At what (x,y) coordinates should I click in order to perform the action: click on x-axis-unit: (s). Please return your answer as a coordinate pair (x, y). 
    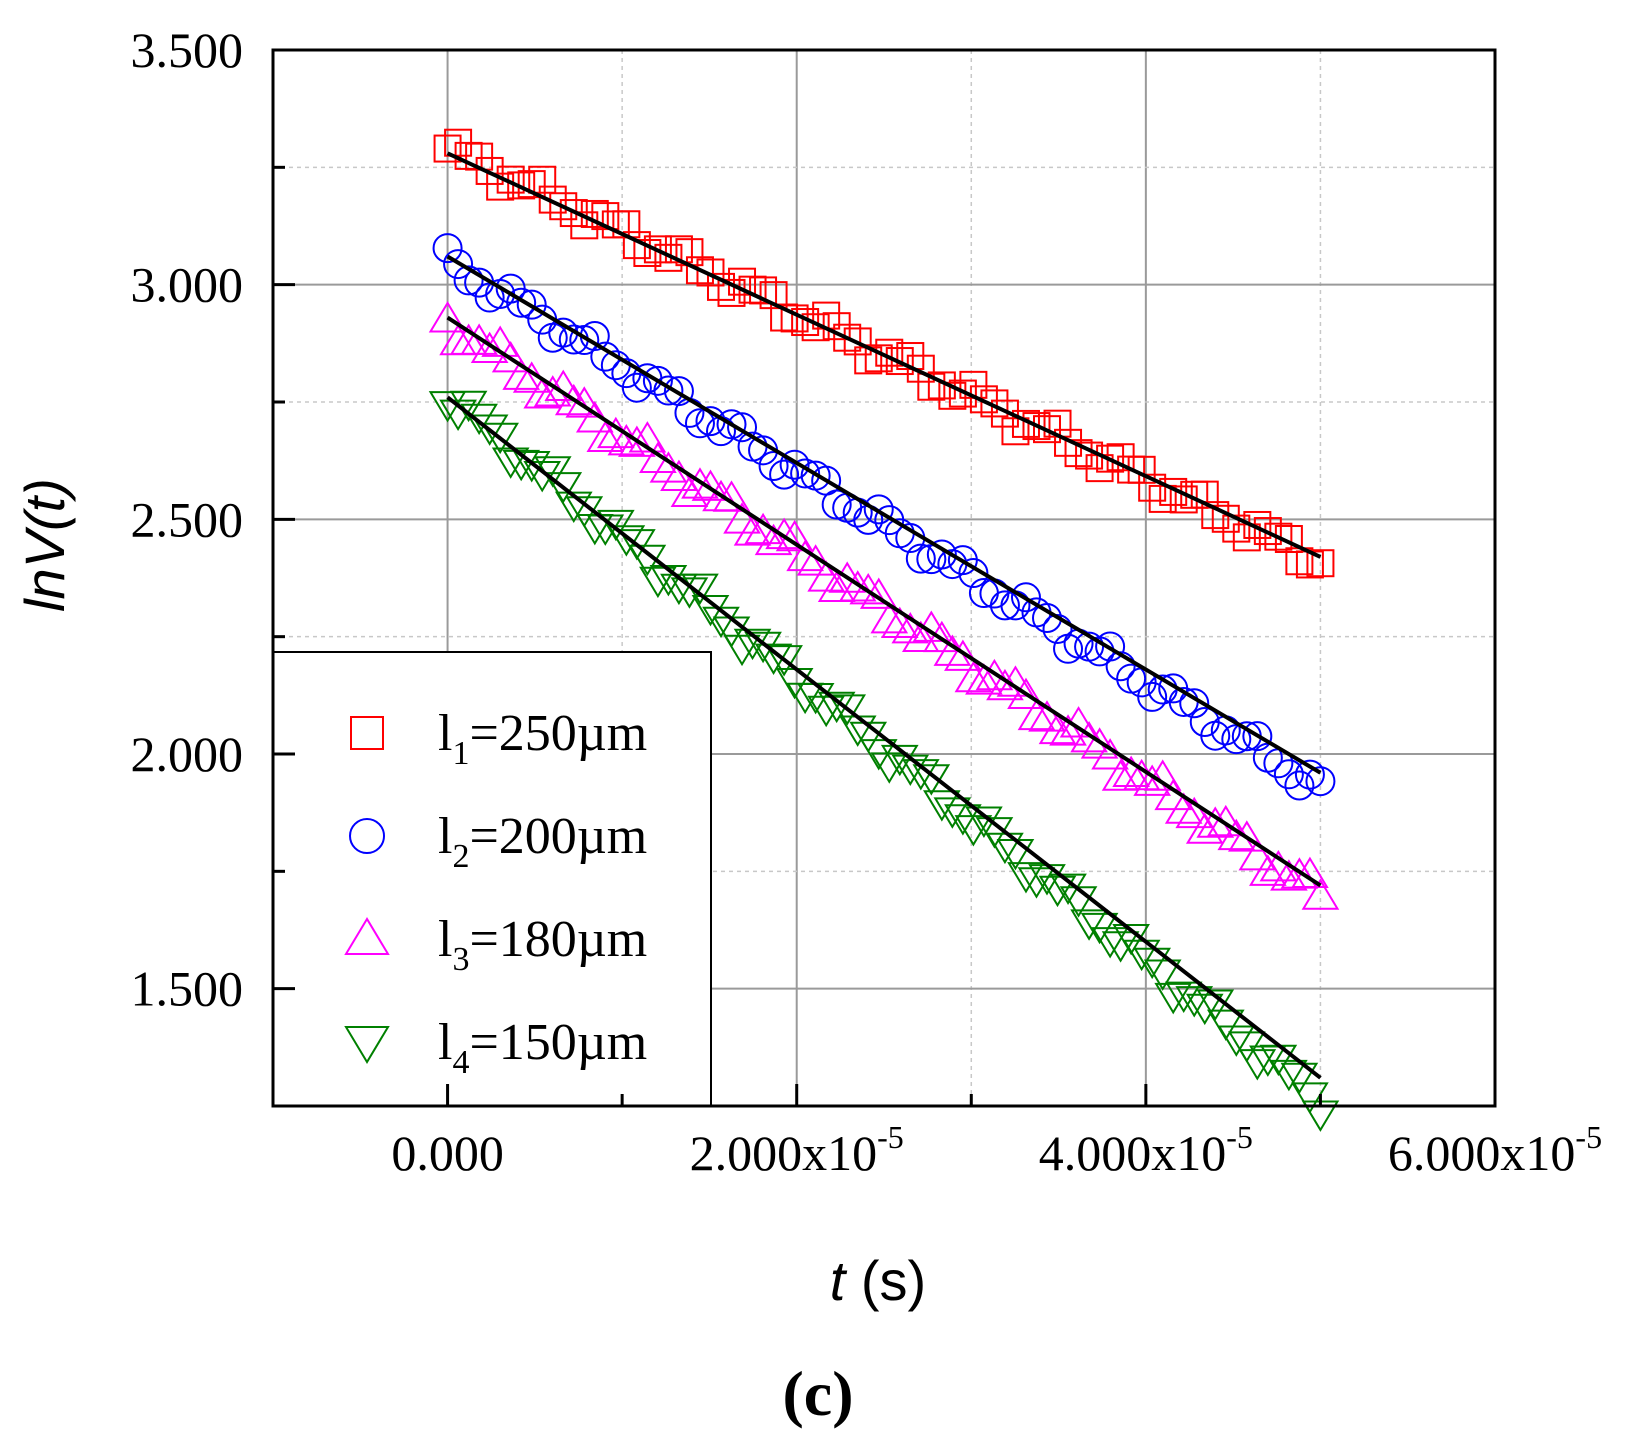
    Looking at the image, I should click on (885, 1280).